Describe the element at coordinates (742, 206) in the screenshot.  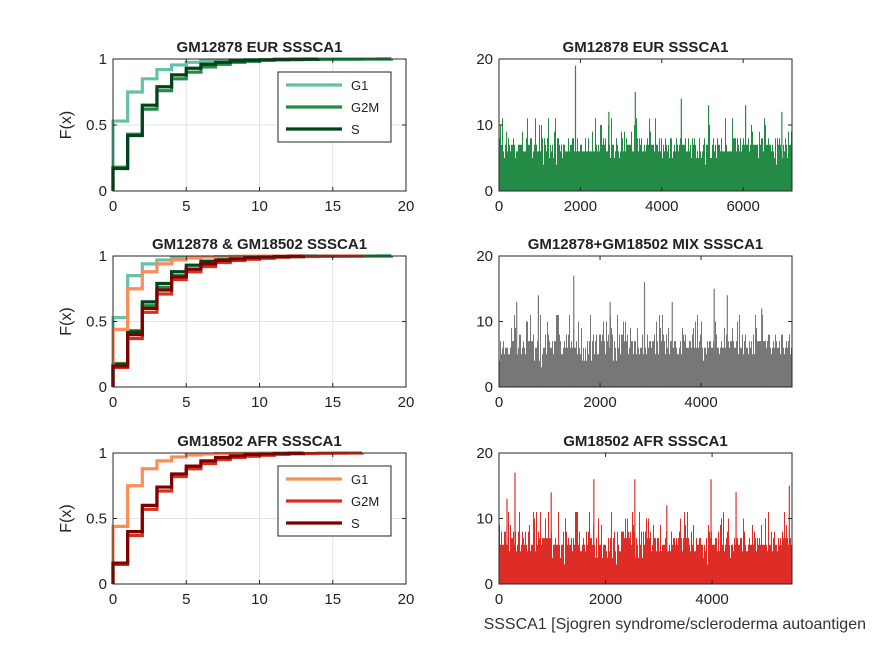
I see `x-tick-label: 6000` at that location.